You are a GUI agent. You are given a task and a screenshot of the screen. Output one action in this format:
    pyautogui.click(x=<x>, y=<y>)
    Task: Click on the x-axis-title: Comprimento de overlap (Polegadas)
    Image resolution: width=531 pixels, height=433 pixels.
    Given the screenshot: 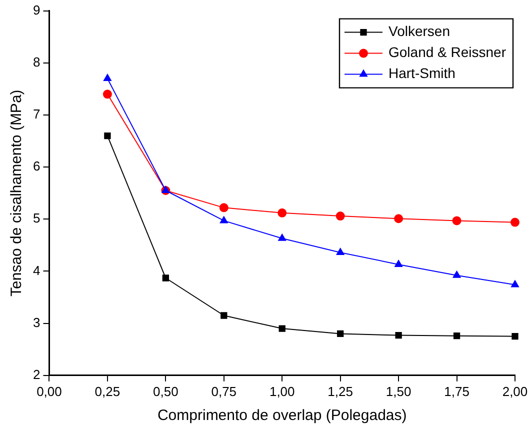 What is the action you would take?
    pyautogui.click(x=282, y=415)
    